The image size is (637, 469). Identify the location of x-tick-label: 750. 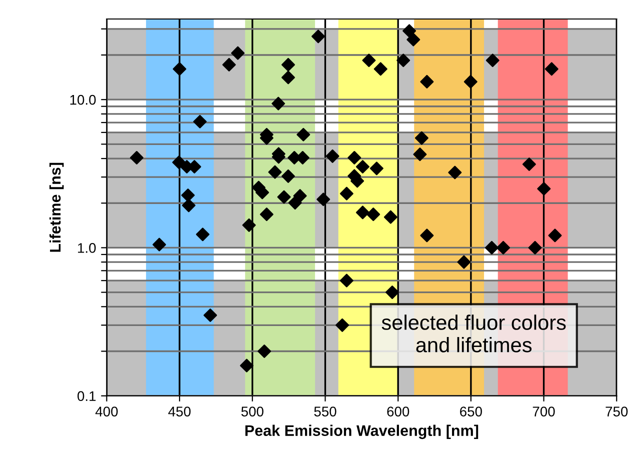
(617, 411).